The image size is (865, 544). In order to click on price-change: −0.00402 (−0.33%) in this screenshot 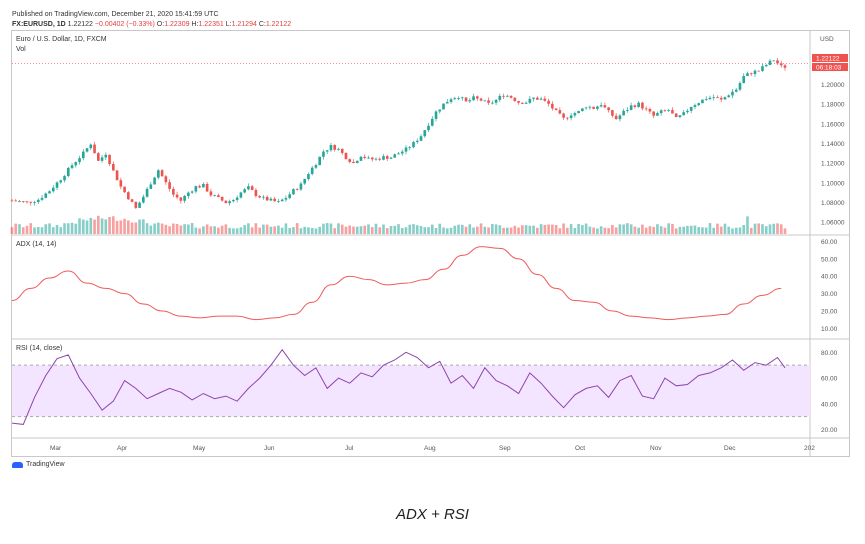, I will do `click(124, 24)`.